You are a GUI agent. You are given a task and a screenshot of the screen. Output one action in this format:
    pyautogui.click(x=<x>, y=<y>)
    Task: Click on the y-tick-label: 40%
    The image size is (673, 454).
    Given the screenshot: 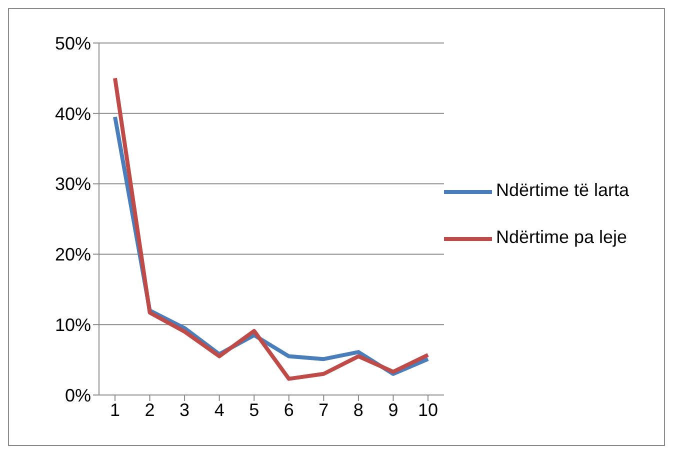 What is the action you would take?
    pyautogui.click(x=72, y=114)
    